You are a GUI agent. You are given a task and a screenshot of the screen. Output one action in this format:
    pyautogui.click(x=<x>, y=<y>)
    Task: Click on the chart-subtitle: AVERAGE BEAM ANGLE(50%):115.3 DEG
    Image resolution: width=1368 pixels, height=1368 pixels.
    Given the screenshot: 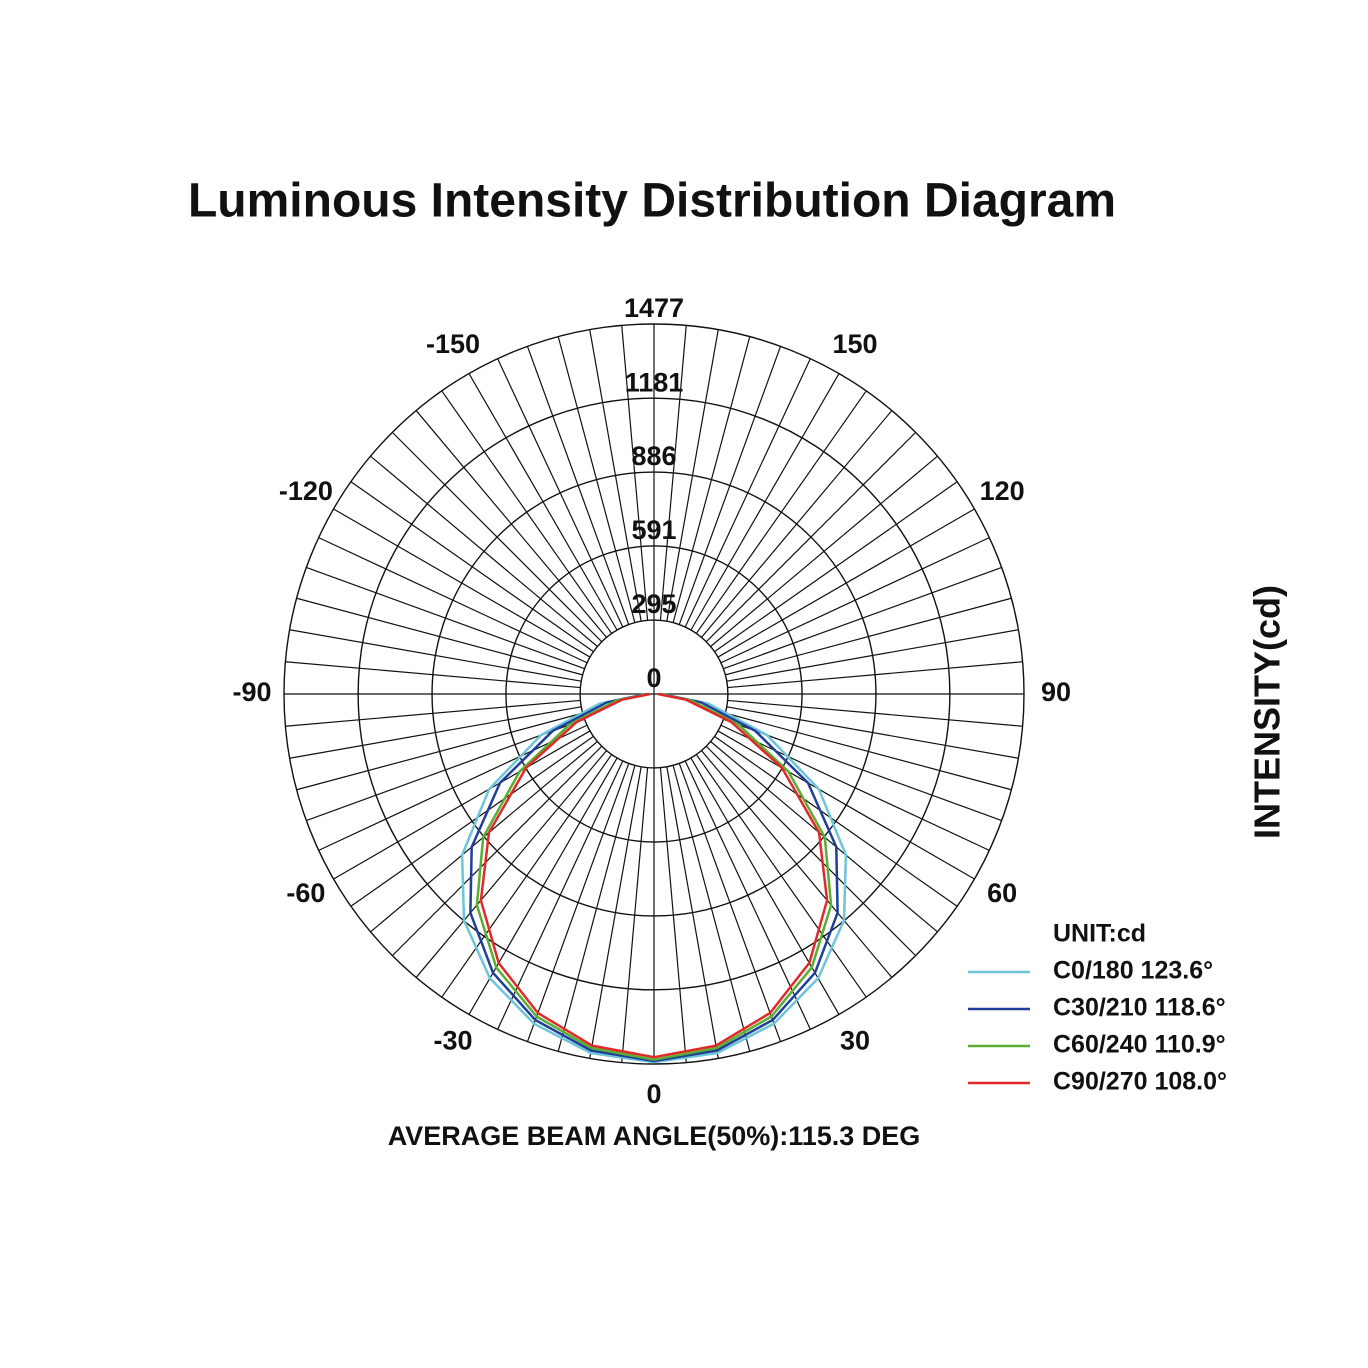 What is the action you would take?
    pyautogui.click(x=654, y=1136)
    